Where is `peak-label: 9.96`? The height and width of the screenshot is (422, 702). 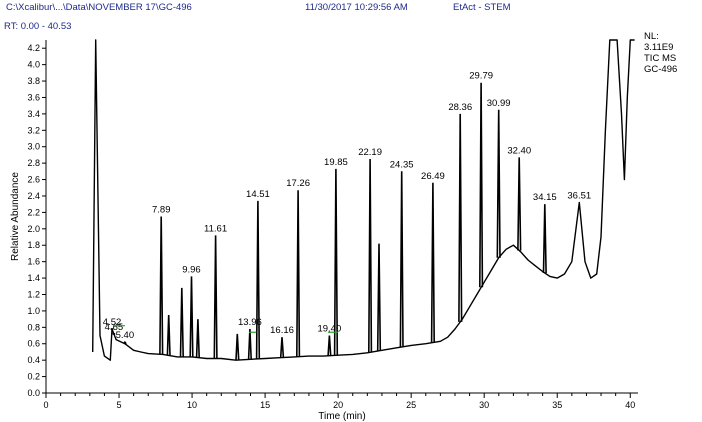 peak-label: 9.96 is located at coordinates (191, 269).